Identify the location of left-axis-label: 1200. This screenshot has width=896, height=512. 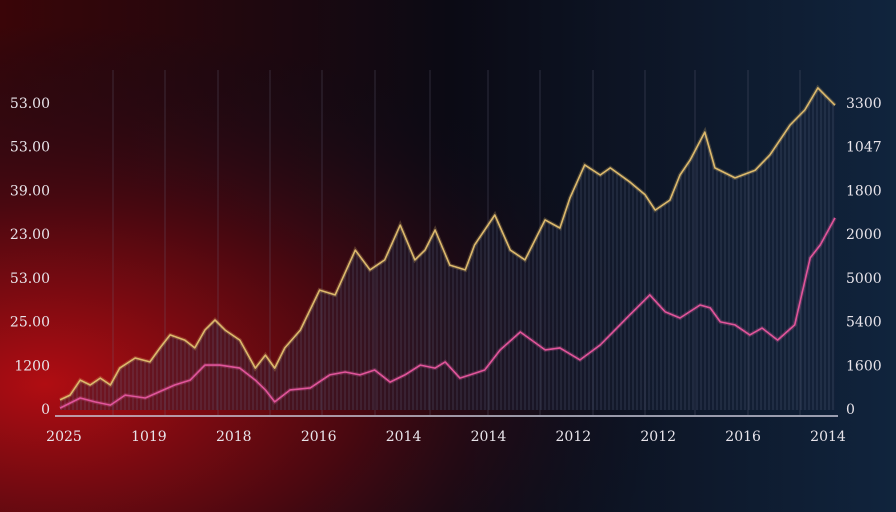
(32, 366).